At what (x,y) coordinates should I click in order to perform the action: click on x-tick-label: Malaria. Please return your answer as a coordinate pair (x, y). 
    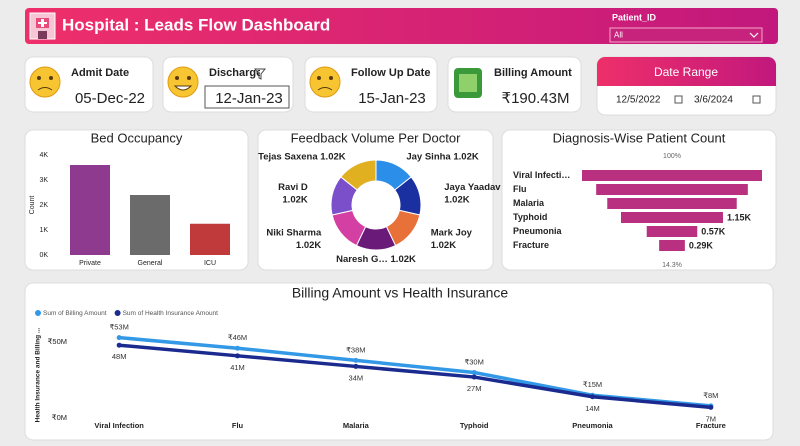
    Looking at the image, I should click on (356, 425).